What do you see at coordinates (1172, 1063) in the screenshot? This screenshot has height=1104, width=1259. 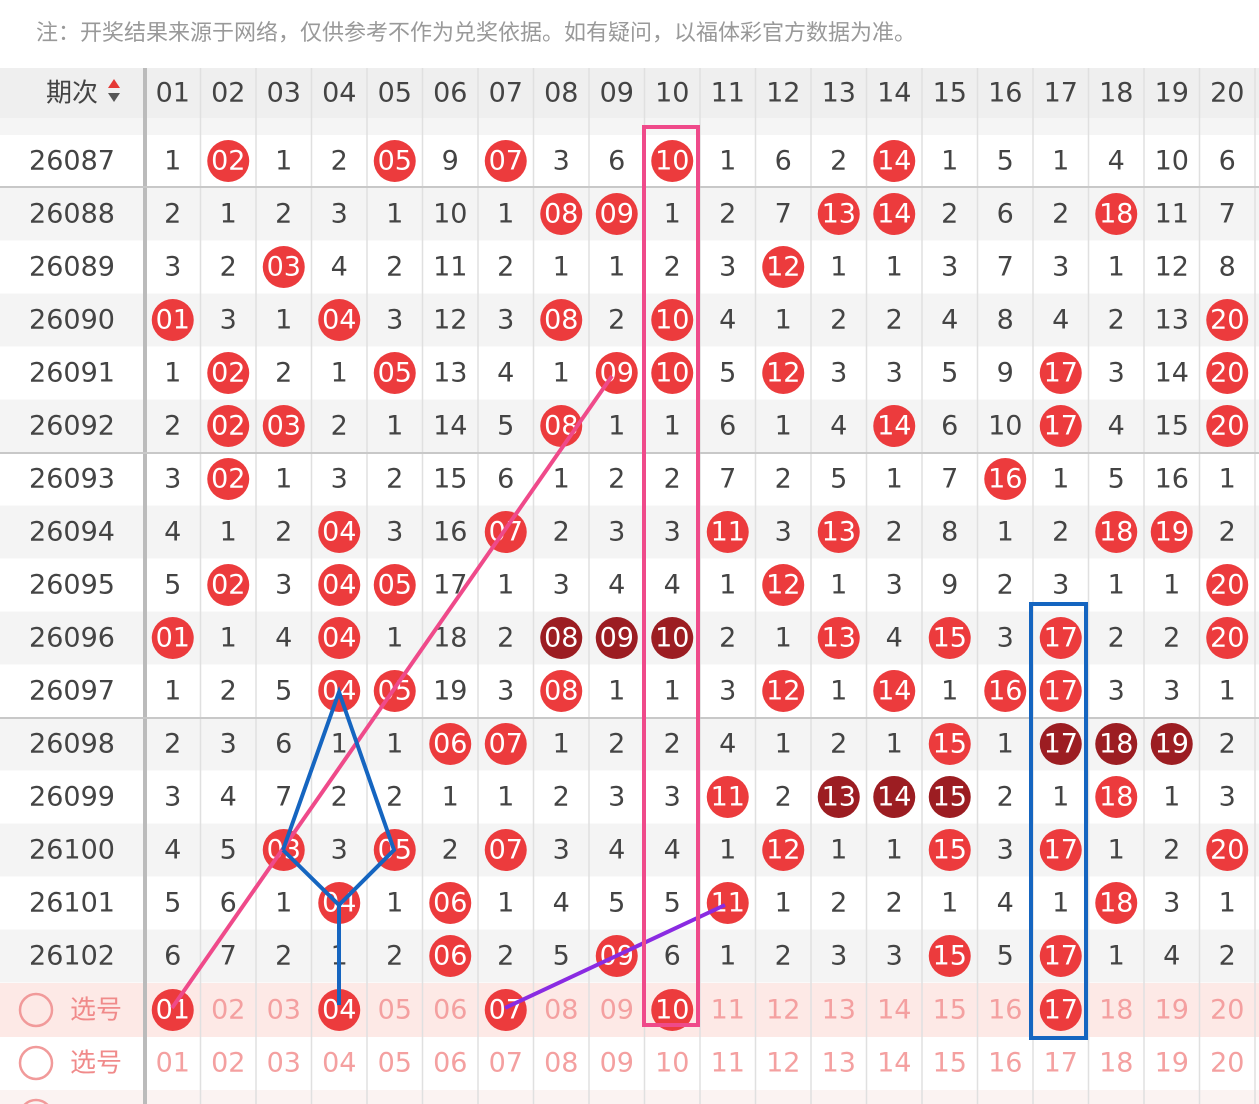 I see `cell-value: 19` at bounding box center [1172, 1063].